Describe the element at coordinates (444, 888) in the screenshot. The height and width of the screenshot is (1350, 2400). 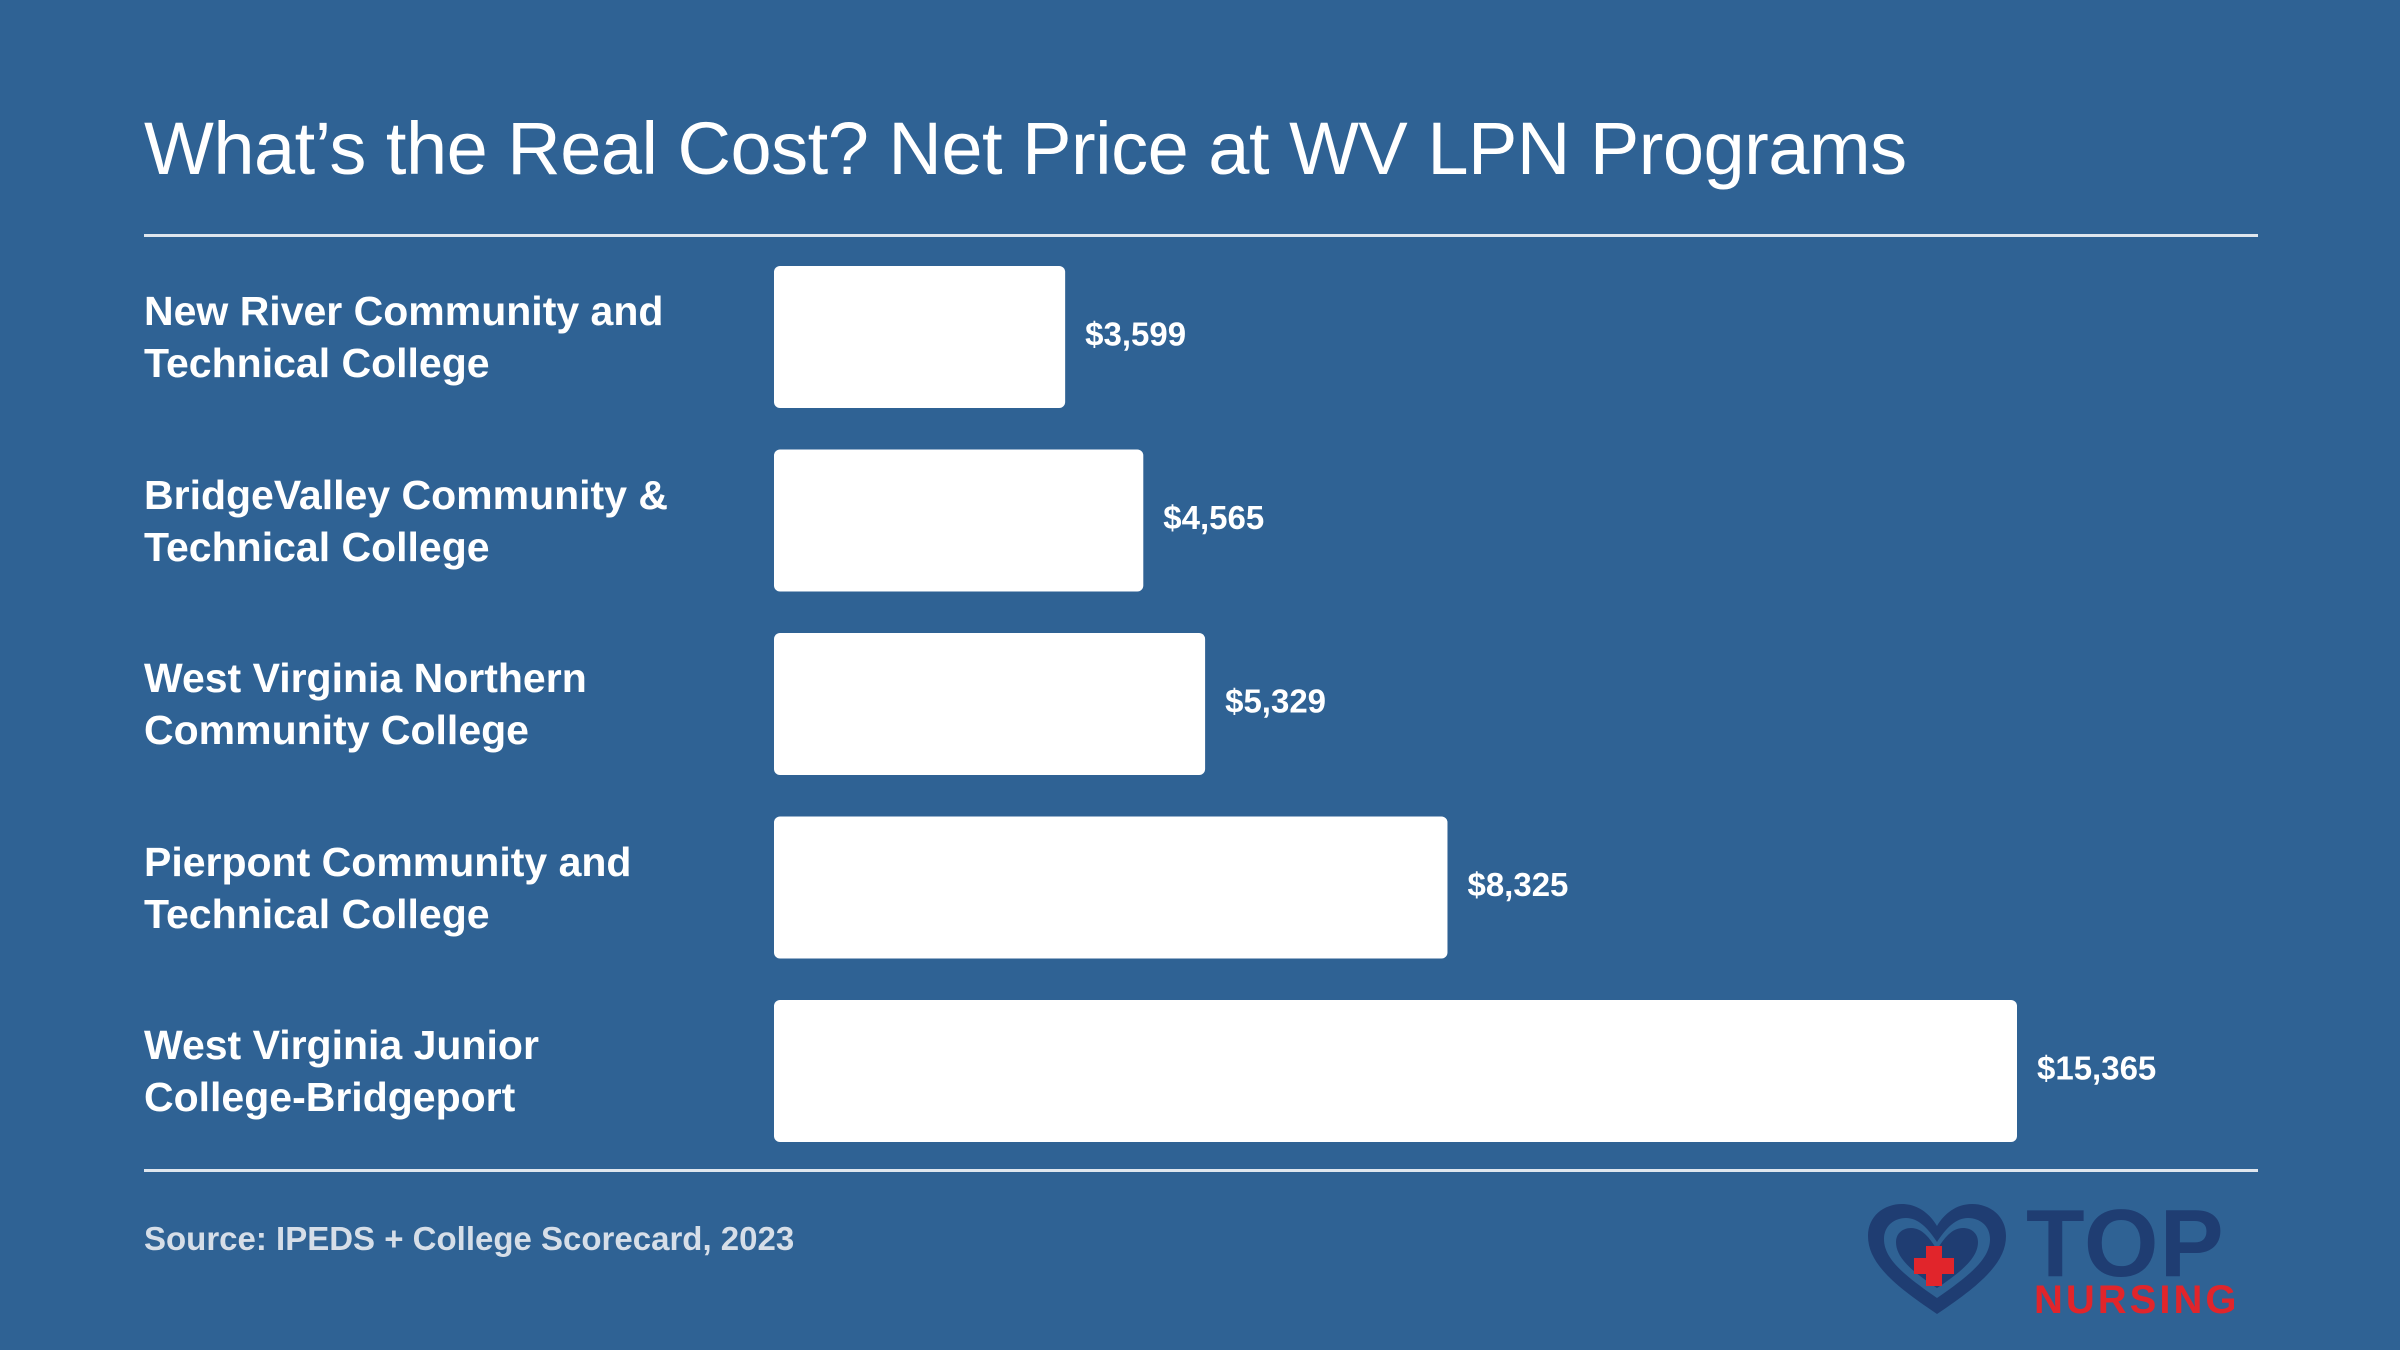
I see `category-label: Pierpont Community and Technical College` at that location.